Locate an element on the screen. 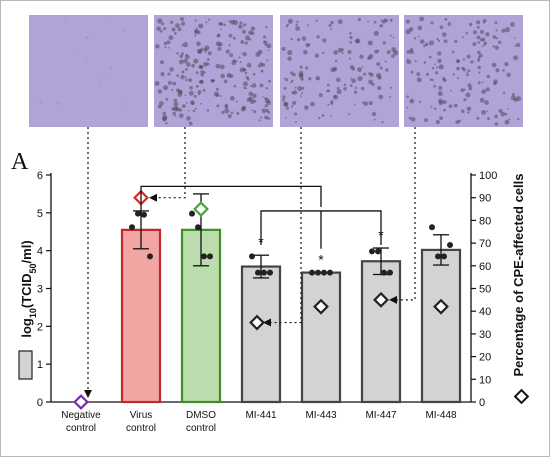 The image size is (550, 463). error-bars is located at coordinates (291, 236).